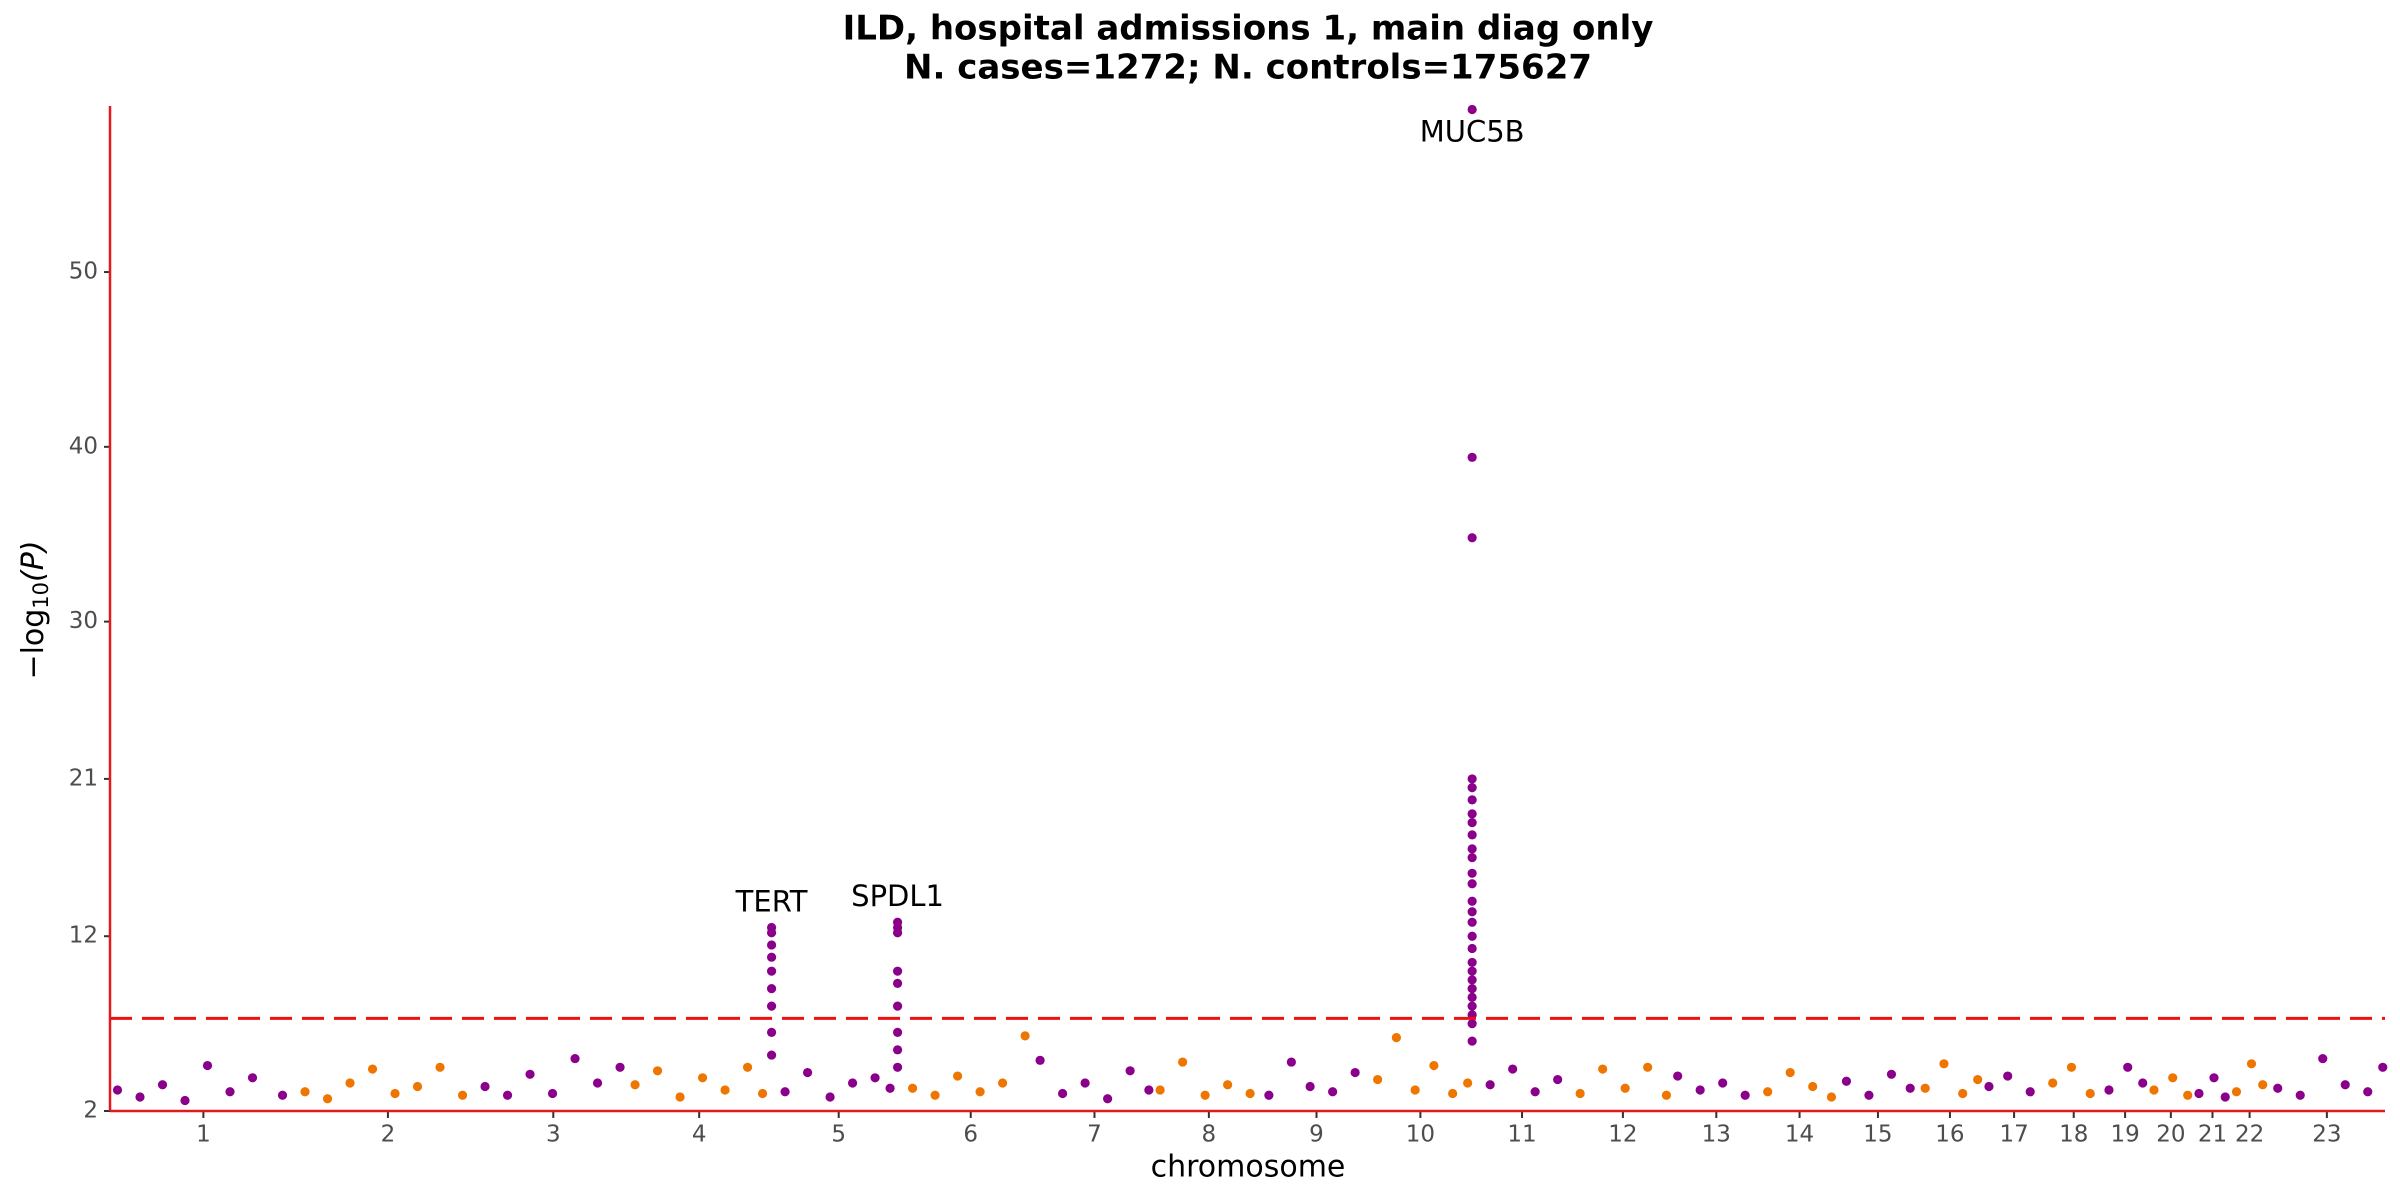 Image resolution: width=2400 pixels, height=1200 pixels. Describe the element at coordinates (771, 901) in the screenshot. I see `annotation: TERT` at that location.